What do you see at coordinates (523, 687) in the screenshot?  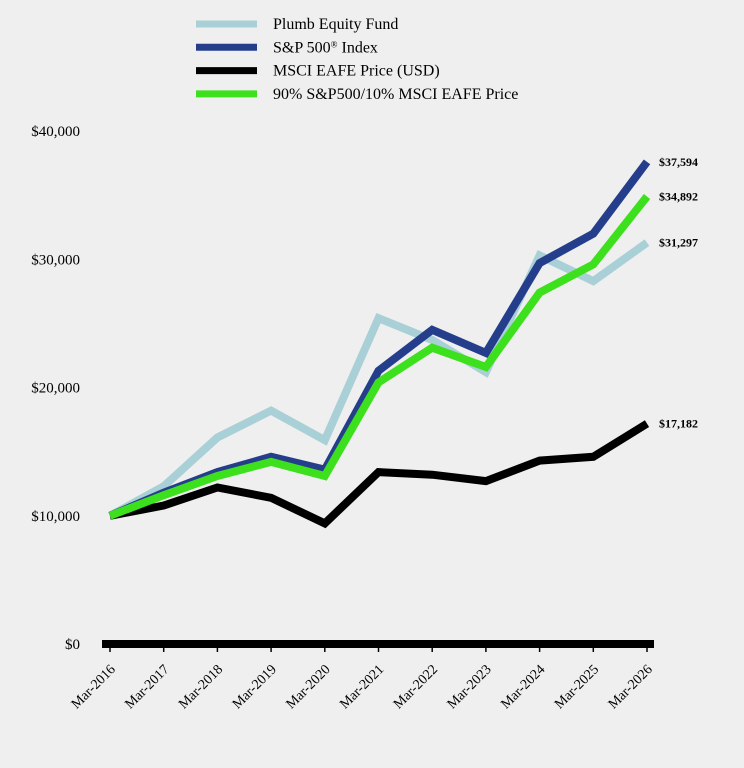 I see `x-tick-label: Mar-2024` at bounding box center [523, 687].